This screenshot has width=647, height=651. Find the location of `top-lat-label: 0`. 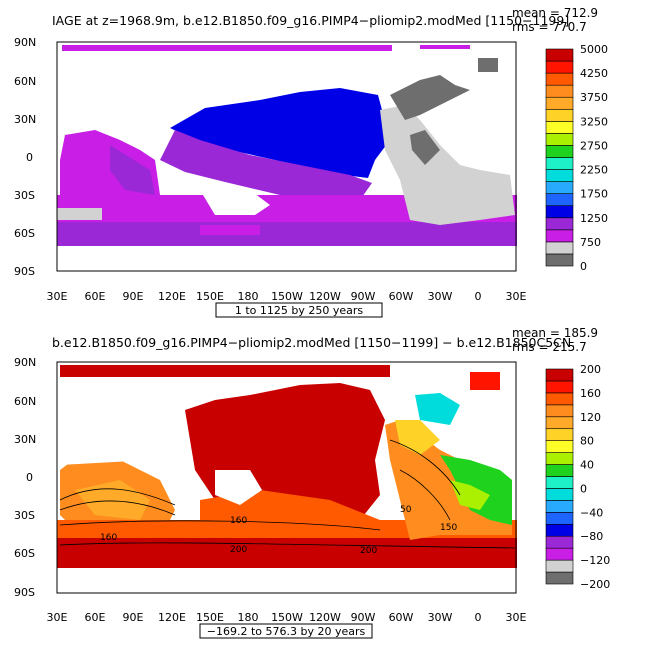

top-lat-label: 0 is located at coordinates (29, 157).